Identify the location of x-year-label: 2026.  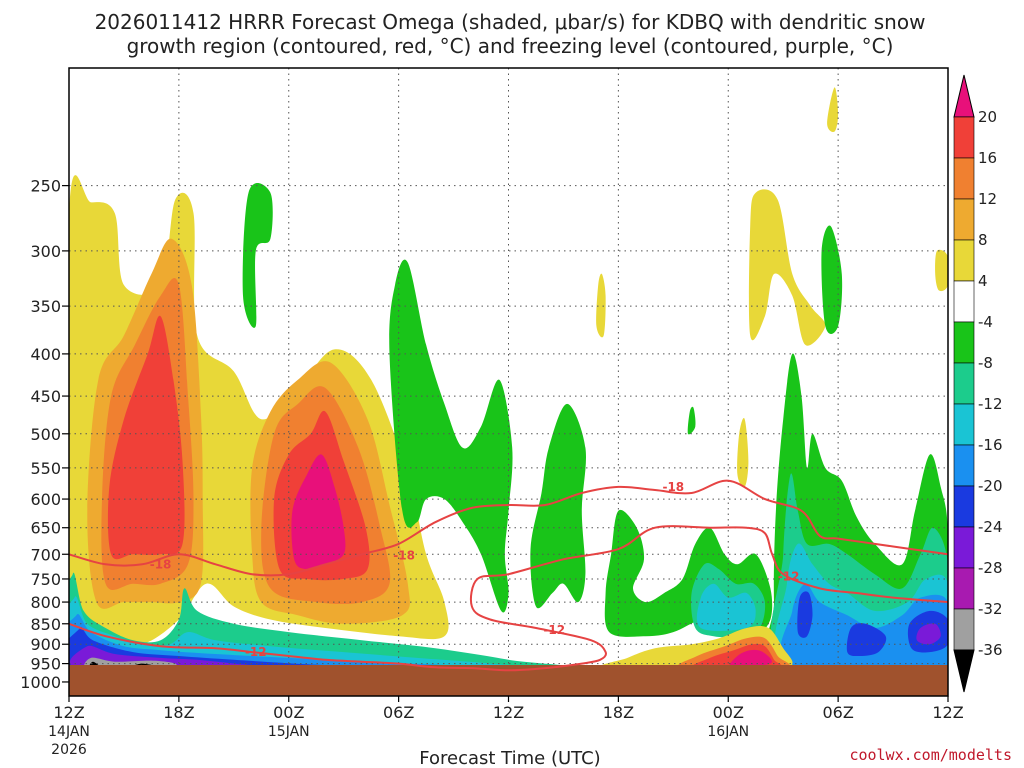
(69, 750).